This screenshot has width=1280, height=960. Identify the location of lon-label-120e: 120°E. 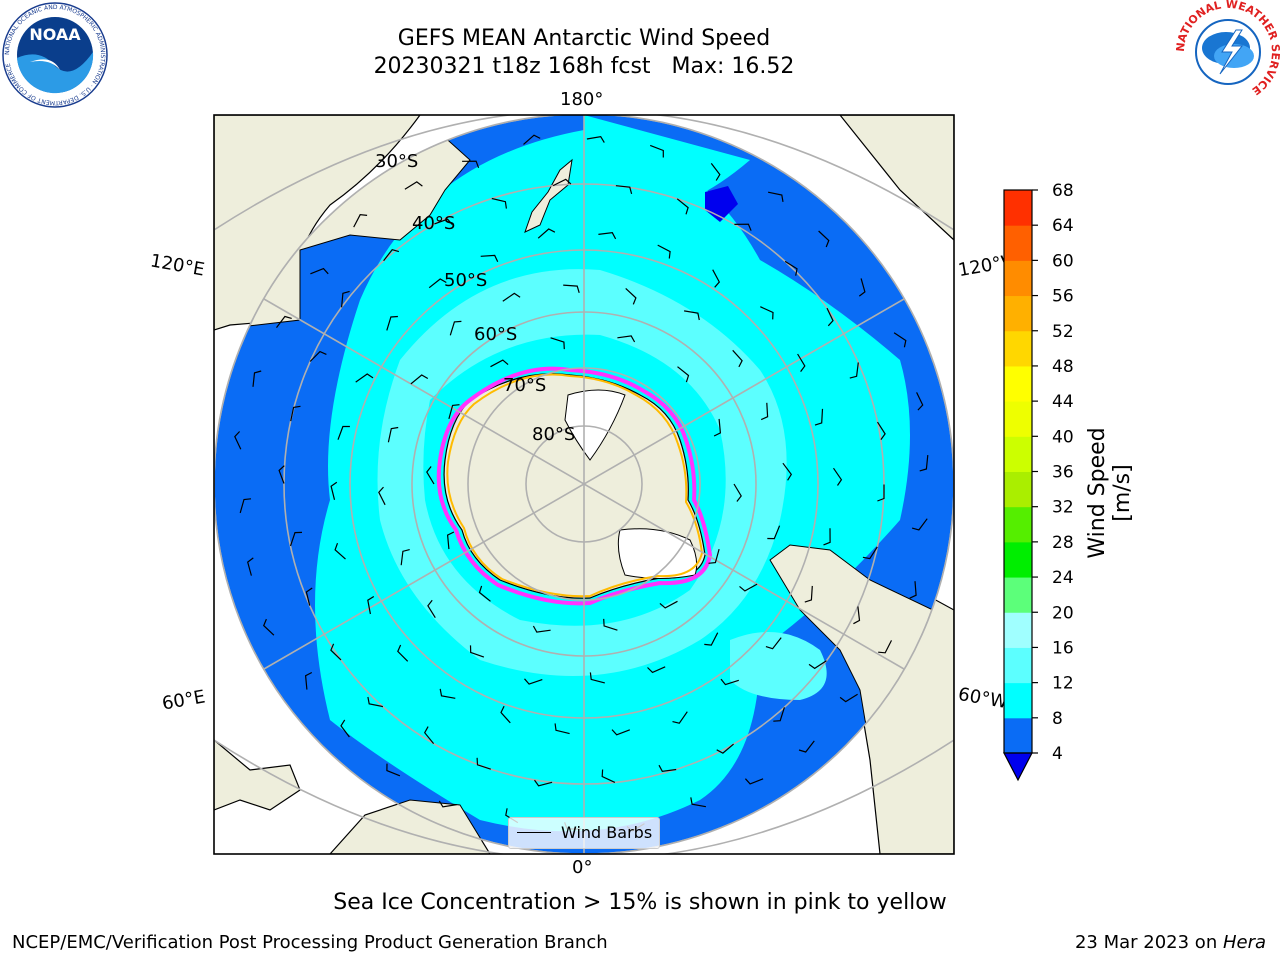
(177, 265).